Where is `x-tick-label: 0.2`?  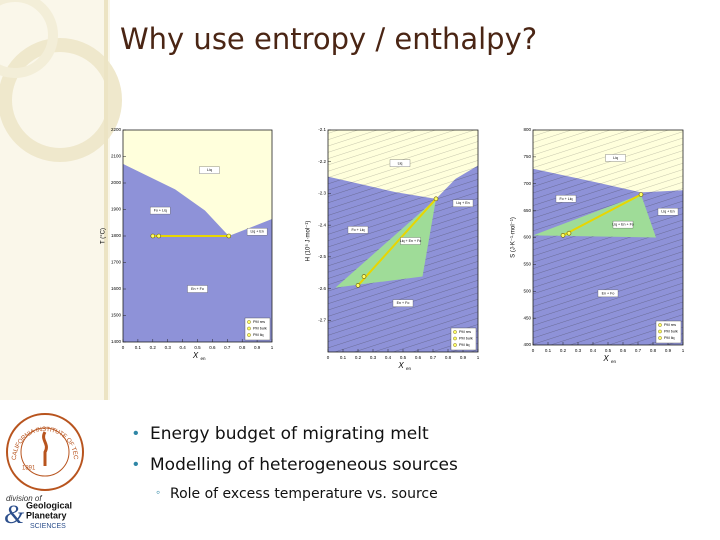 x-tick-label: 0.2 is located at coordinates (563, 350).